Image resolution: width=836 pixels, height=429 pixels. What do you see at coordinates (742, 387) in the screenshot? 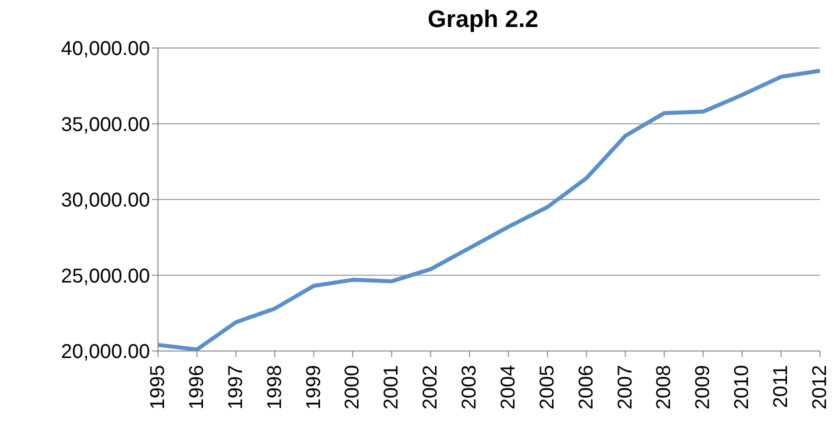
I see `x-tick-label: 2010` at bounding box center [742, 387].